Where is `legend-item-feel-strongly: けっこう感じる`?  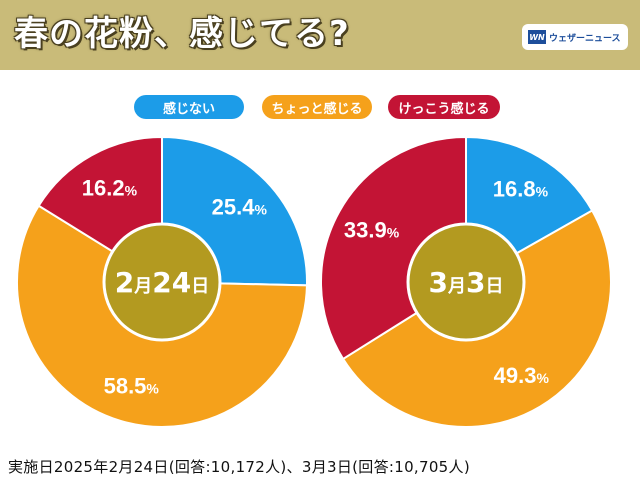 legend-item-feel-strongly: けっこう感じる is located at coordinates (444, 107).